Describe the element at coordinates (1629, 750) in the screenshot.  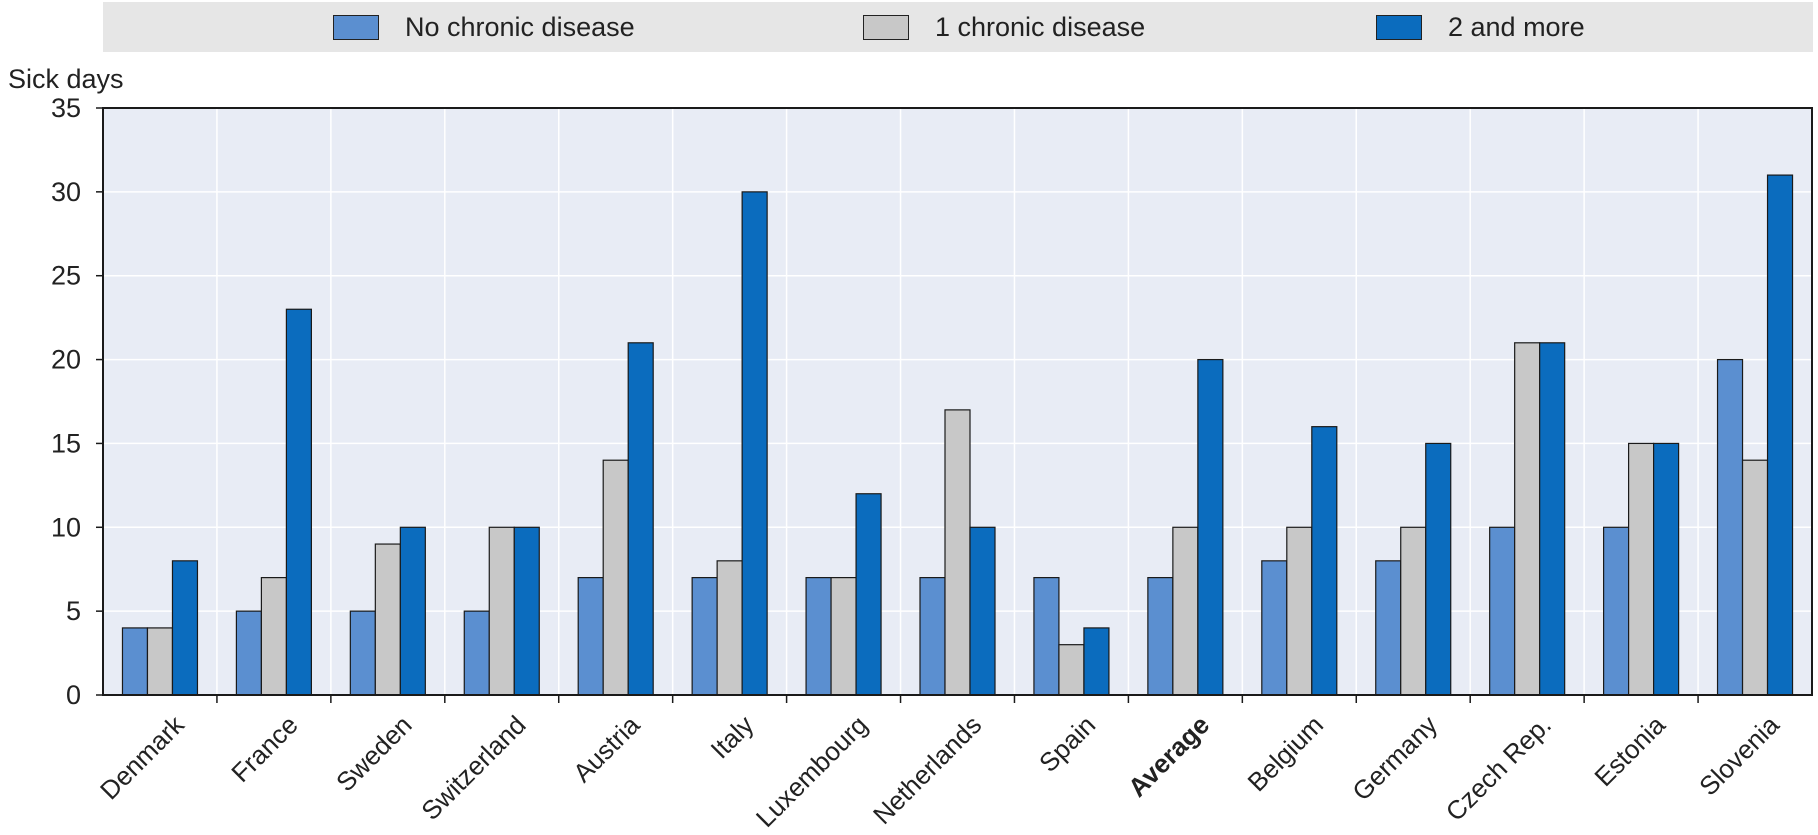
I see `x-tick-label-estonia: Estonia` at that location.